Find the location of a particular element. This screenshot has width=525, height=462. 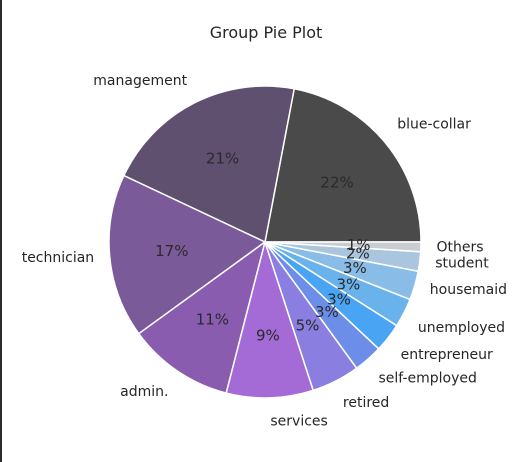

pie-slice-services is located at coordinates (269, 320).